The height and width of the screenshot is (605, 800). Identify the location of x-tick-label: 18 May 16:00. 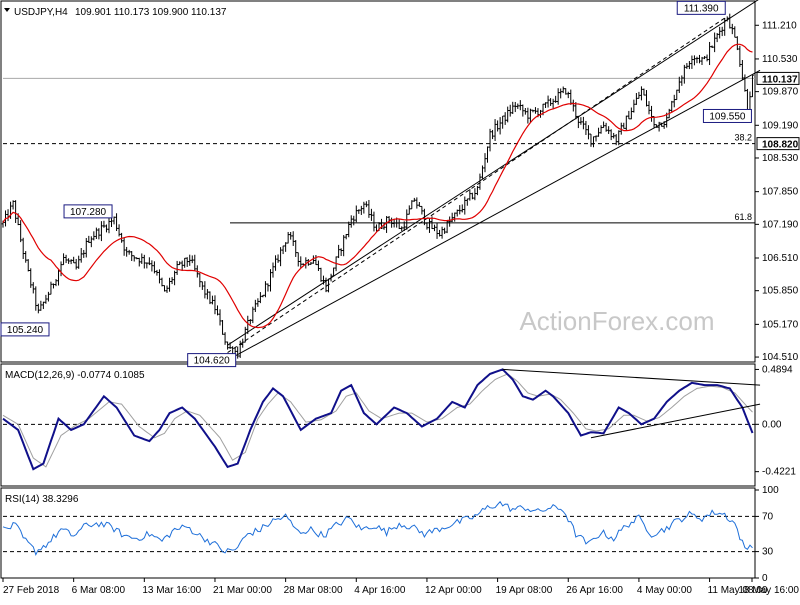
(768, 590).